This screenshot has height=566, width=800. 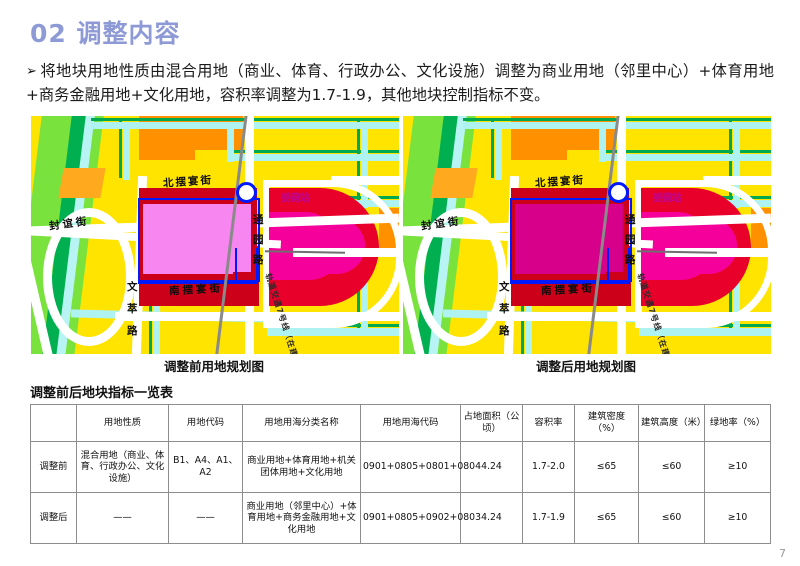 I want to click on table-cell: 商业用地+体育用地+机关团体用地+文化用地, so click(x=301, y=467).